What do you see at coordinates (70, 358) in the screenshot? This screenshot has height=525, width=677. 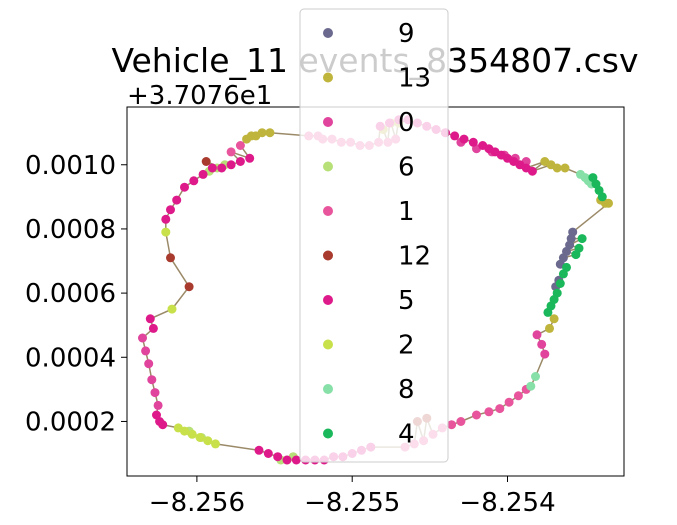 I see `y-tick-label: 0.0004` at bounding box center [70, 358].